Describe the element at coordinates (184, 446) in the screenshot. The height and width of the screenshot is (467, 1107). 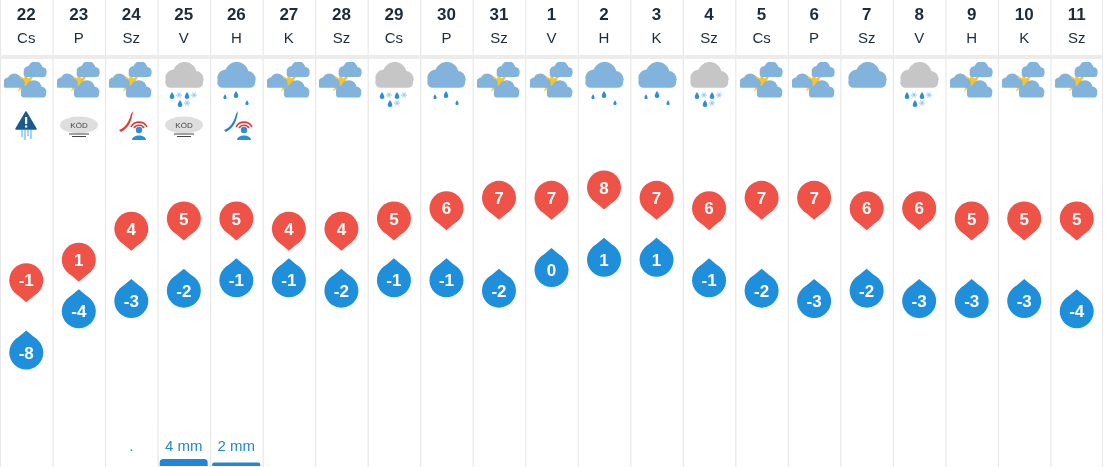
I see `data-label: 4 mm` at that location.